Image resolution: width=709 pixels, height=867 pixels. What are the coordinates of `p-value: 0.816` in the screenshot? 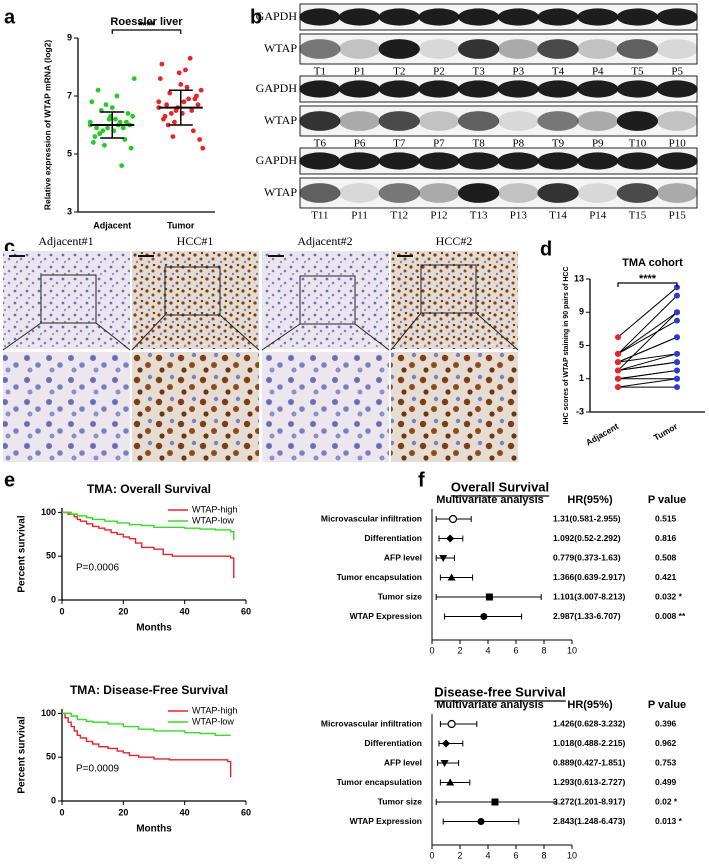 It's located at (666, 538).